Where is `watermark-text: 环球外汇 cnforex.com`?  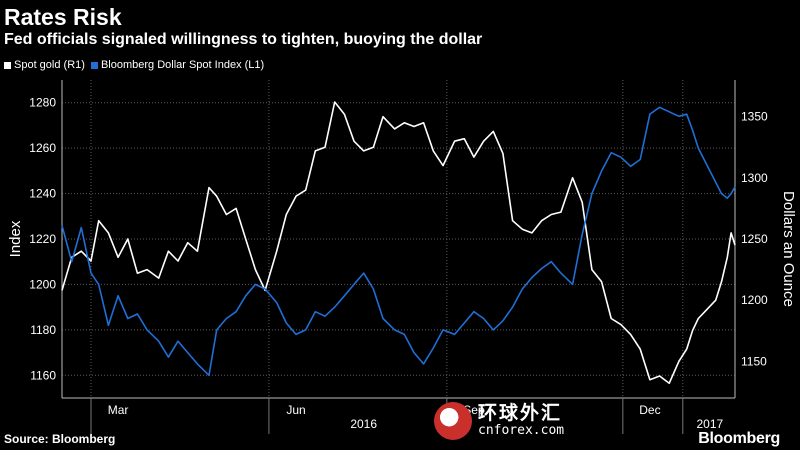 watermark-text: 环球外汇 cnforex.com is located at coordinates (521, 421).